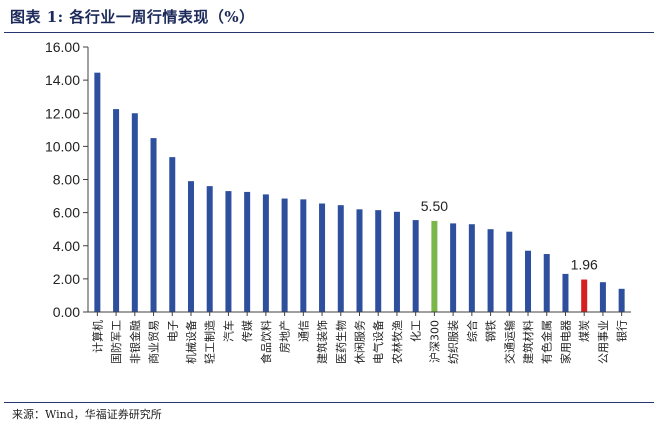  What do you see at coordinates (135, 342) in the screenshot?
I see `category-label: 非银金融` at bounding box center [135, 342].